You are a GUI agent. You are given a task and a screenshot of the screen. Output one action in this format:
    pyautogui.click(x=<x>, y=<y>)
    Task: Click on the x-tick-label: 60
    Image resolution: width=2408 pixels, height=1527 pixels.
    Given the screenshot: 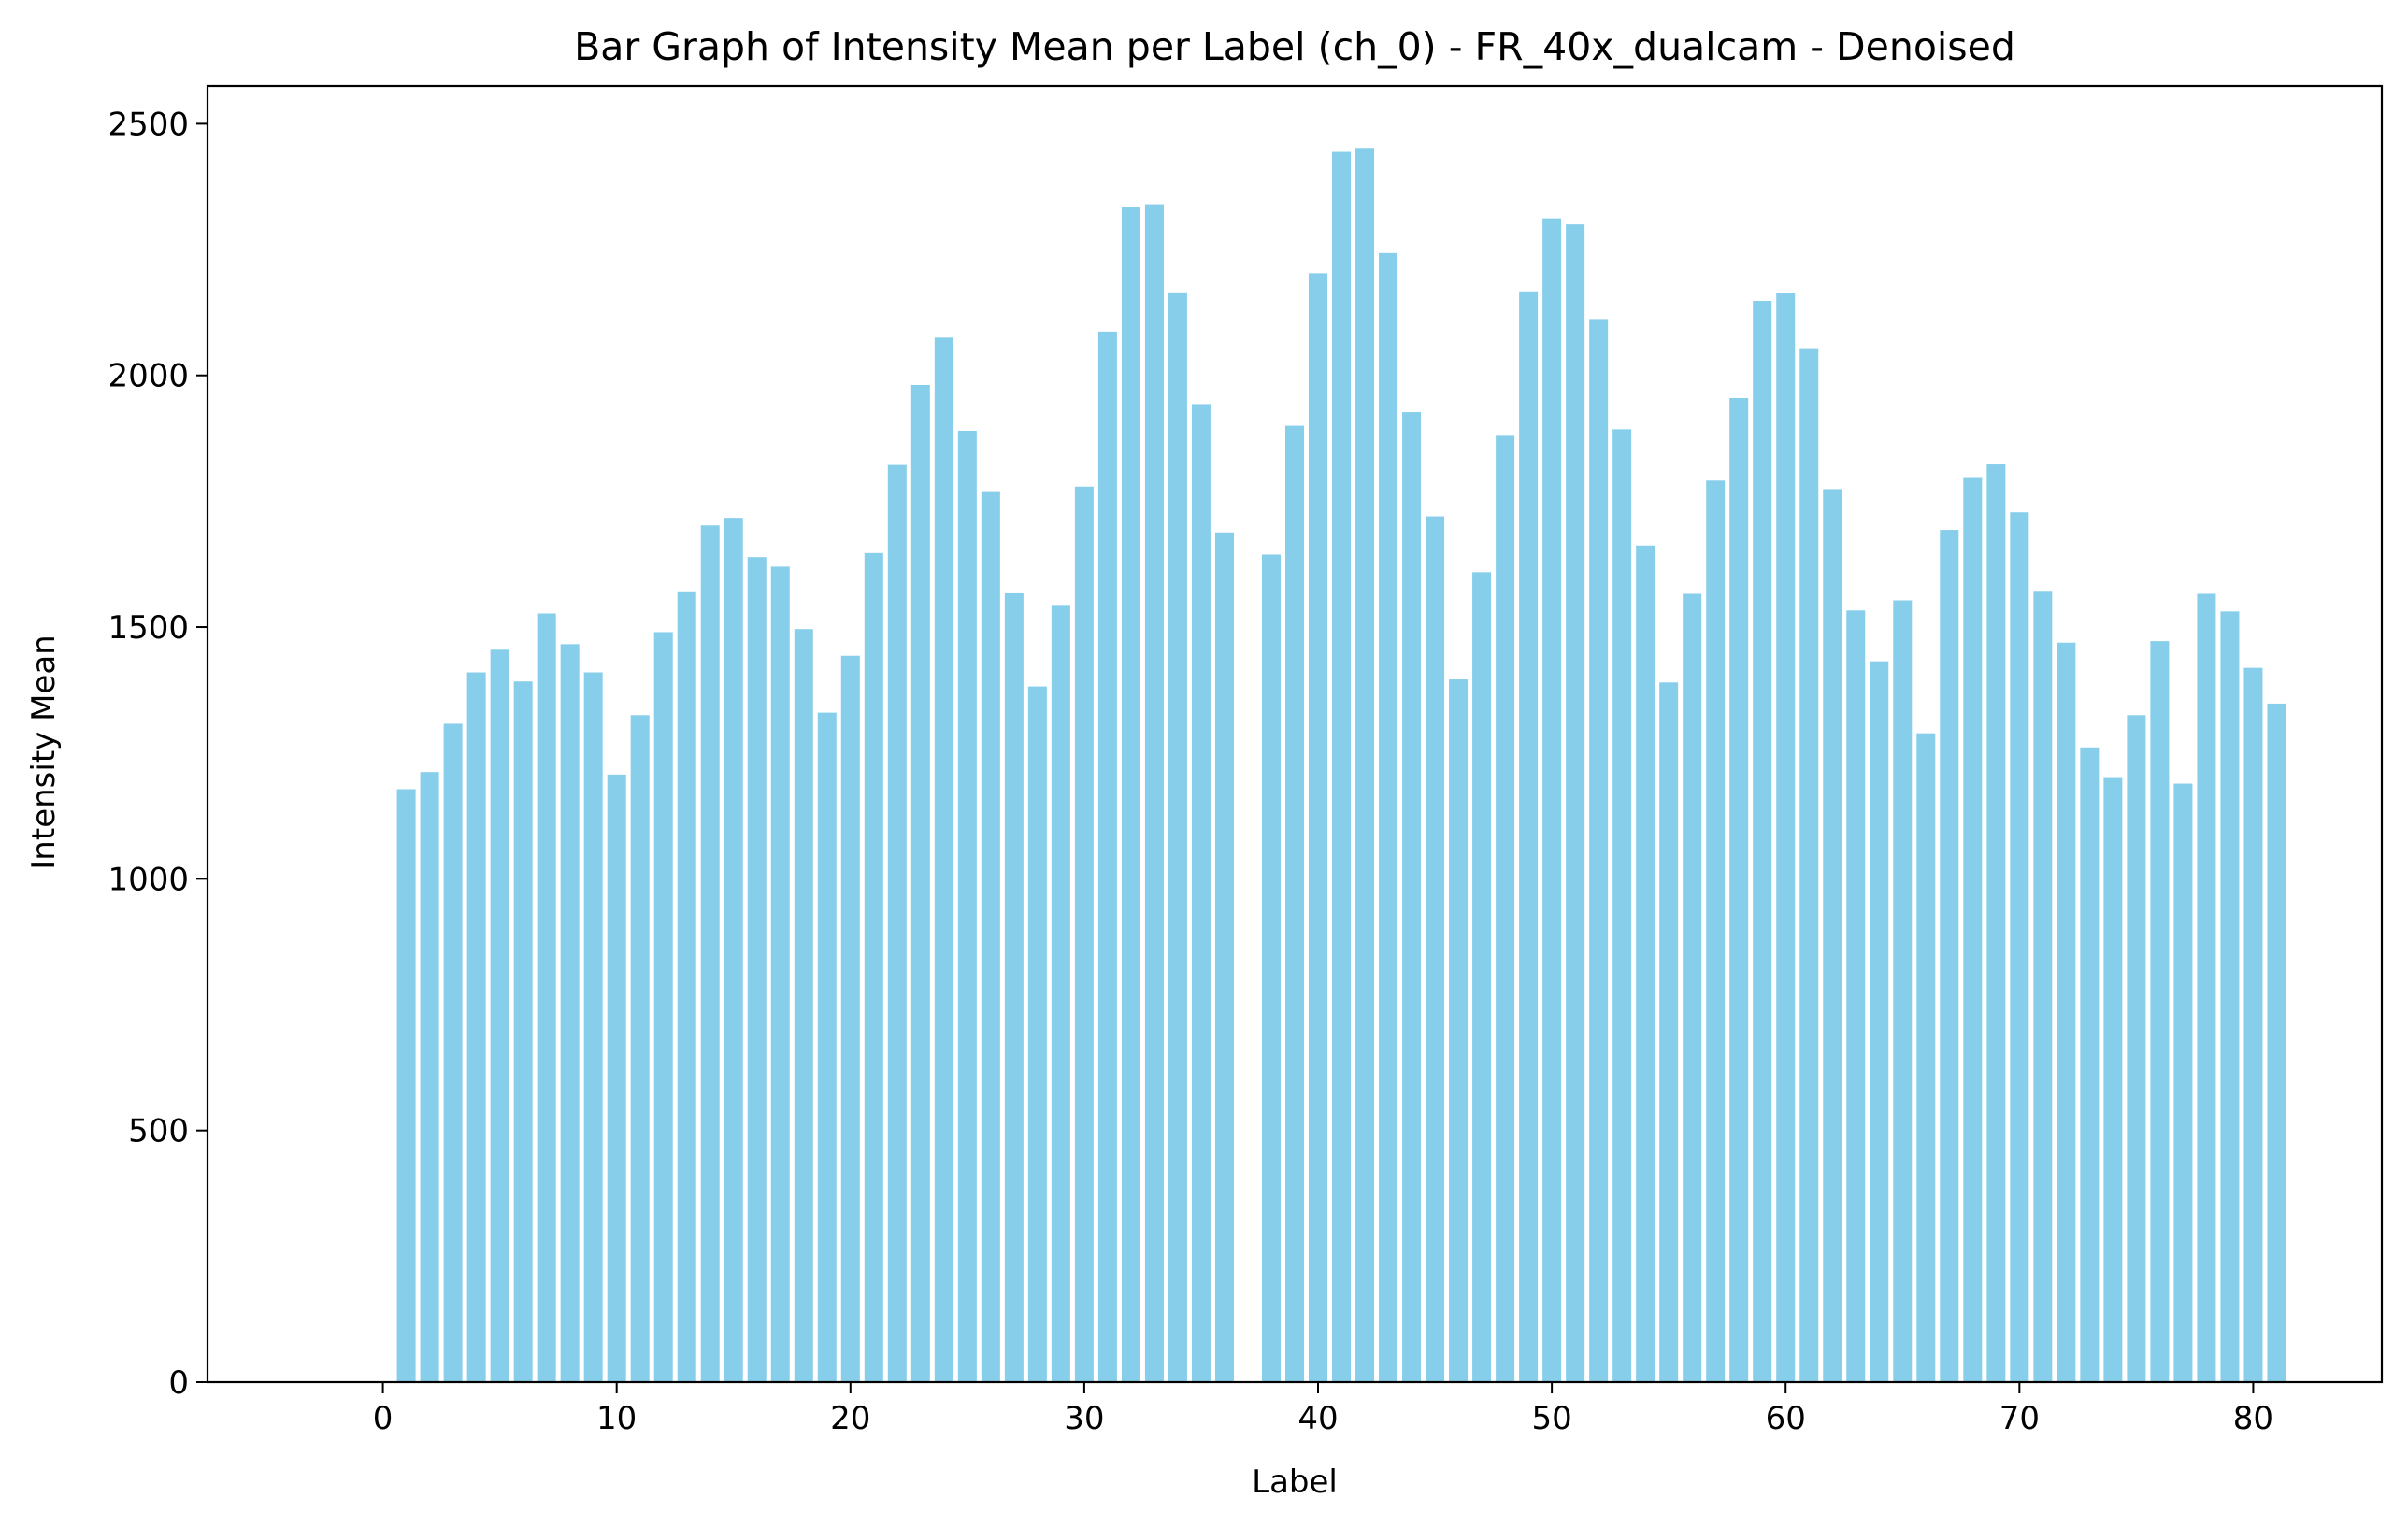 What is the action you would take?
    pyautogui.click(x=1786, y=1418)
    